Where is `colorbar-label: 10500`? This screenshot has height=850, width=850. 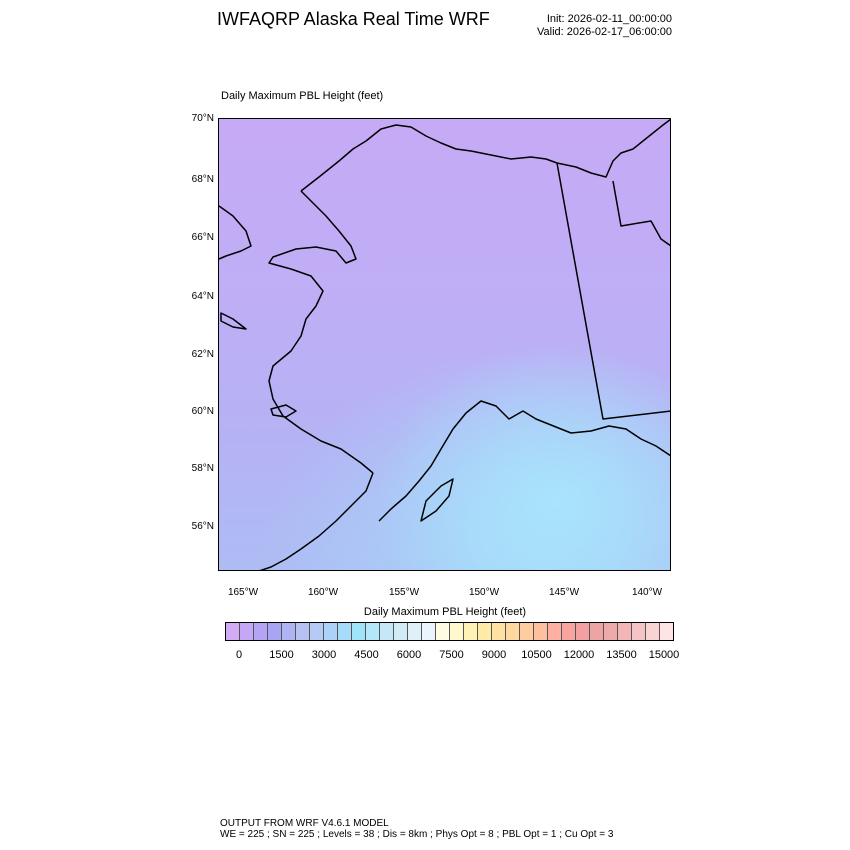 colorbar-label: 10500 is located at coordinates (536, 655).